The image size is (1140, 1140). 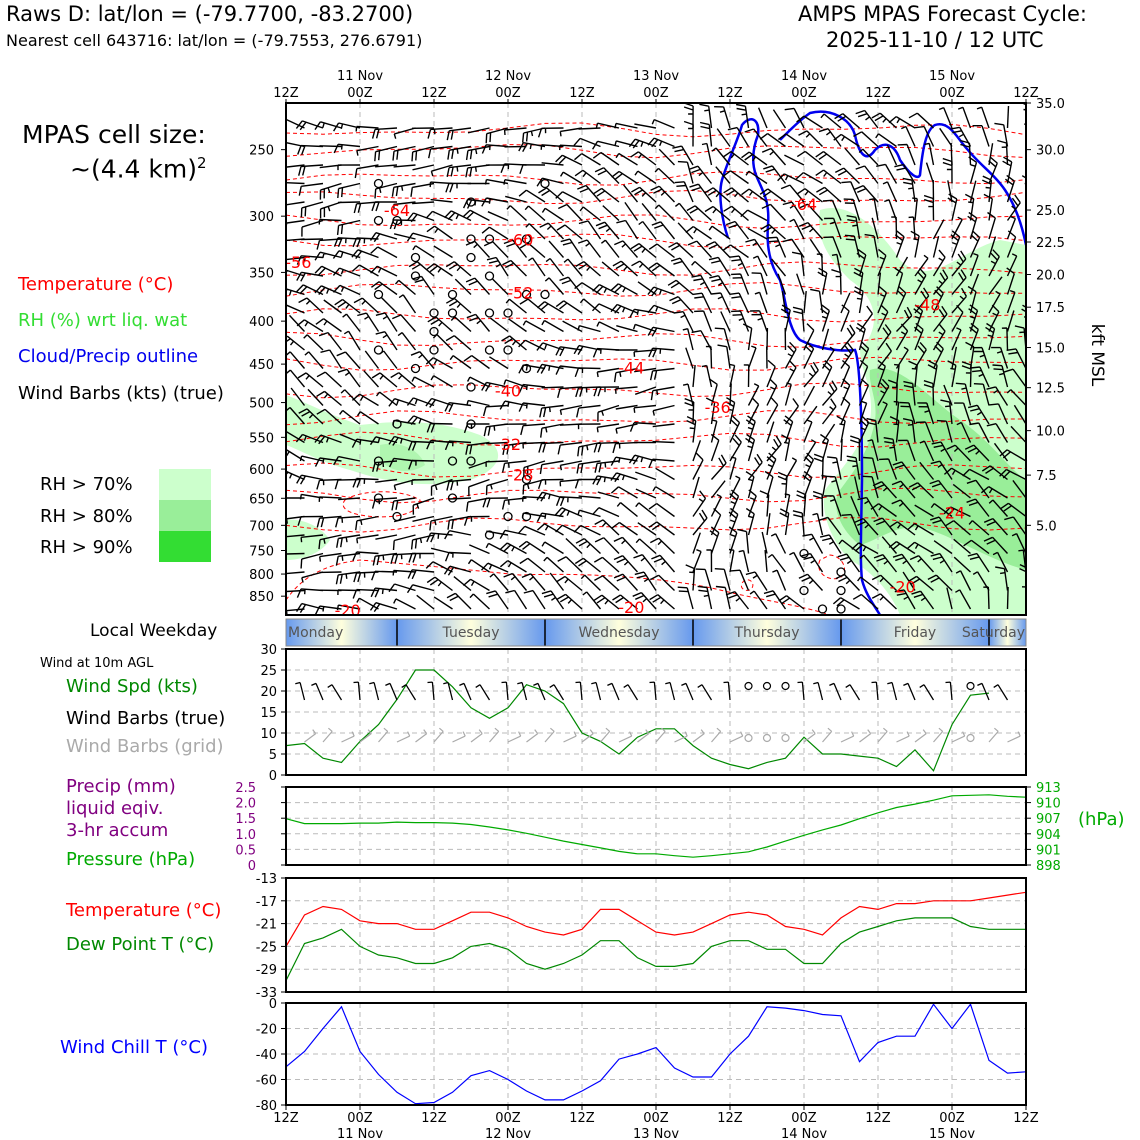 I want to click on calm-grid-marker, so click(x=970, y=738).